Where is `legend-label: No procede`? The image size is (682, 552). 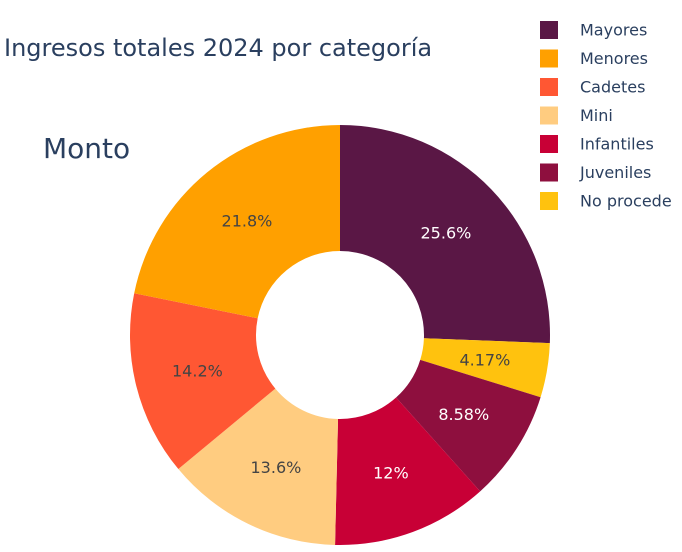
legend-label: No procede is located at coordinates (626, 201).